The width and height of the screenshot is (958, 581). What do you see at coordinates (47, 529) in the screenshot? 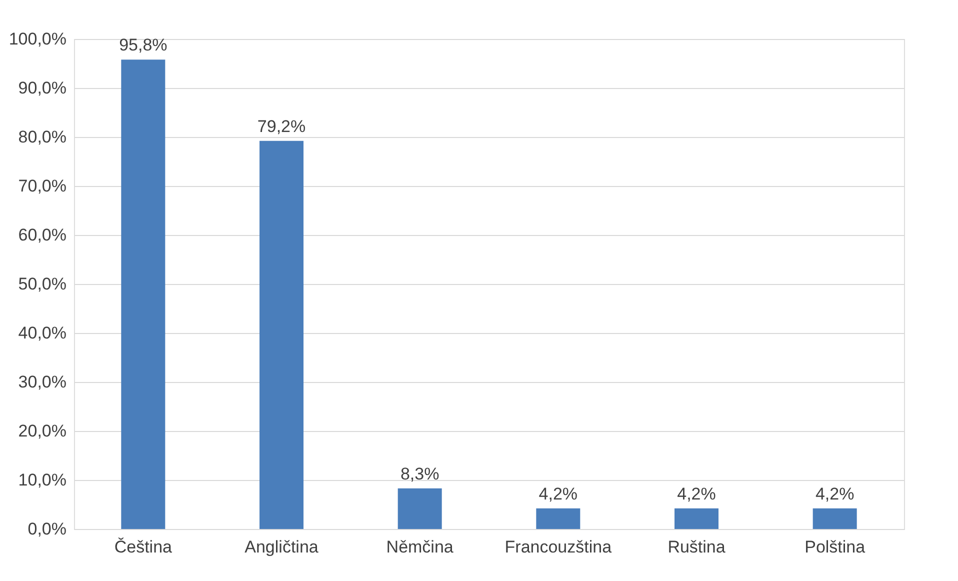
I see `y-tick-label: 0,0%` at bounding box center [47, 529].